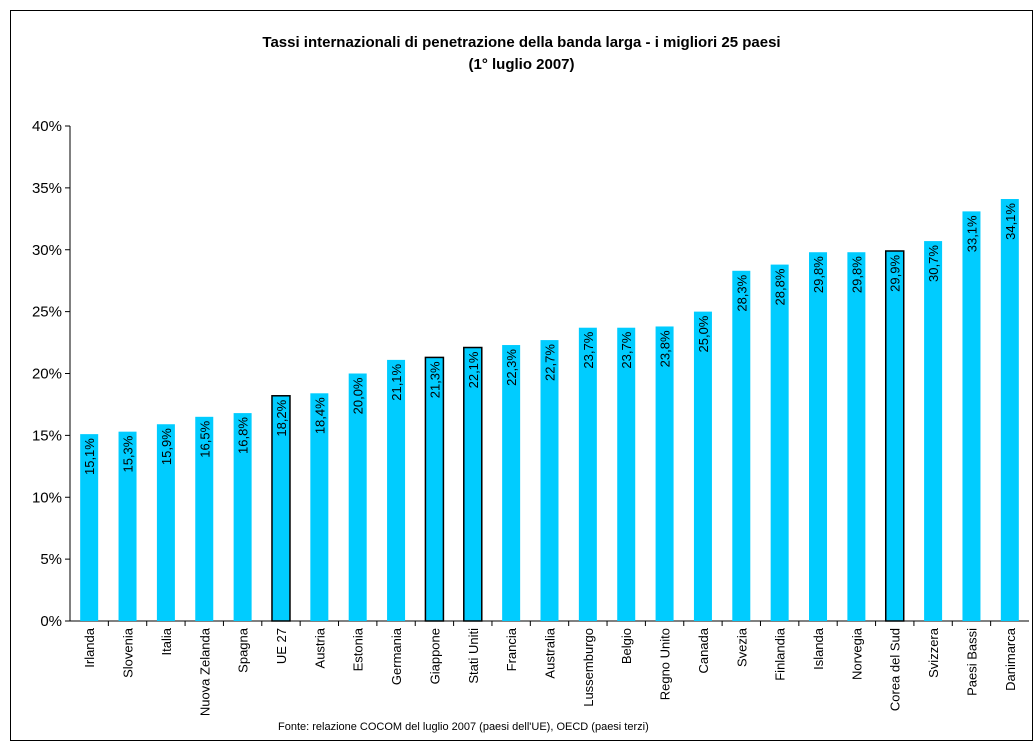  Describe the element at coordinates (89, 647) in the screenshot. I see `category-label: Irlanda` at that location.